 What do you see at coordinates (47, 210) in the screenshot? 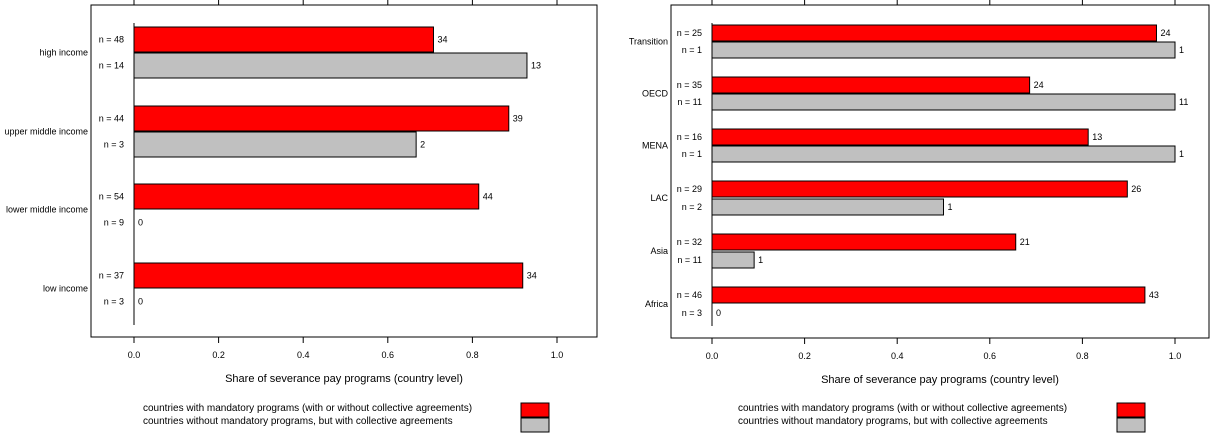
I see `category-label: lower middle income` at bounding box center [47, 210].